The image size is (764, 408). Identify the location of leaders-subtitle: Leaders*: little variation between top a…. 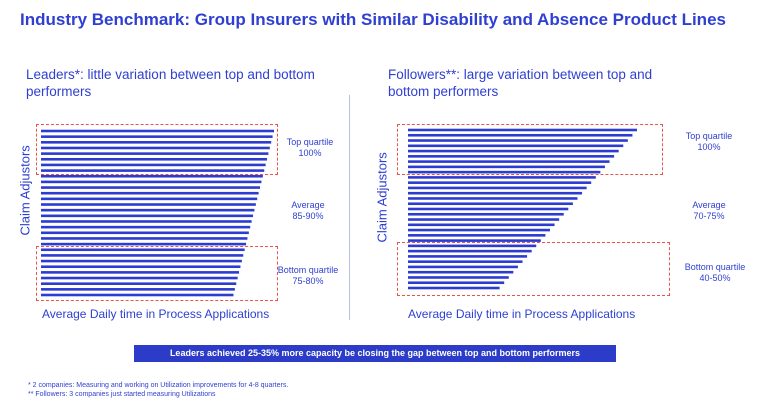
(170, 83).